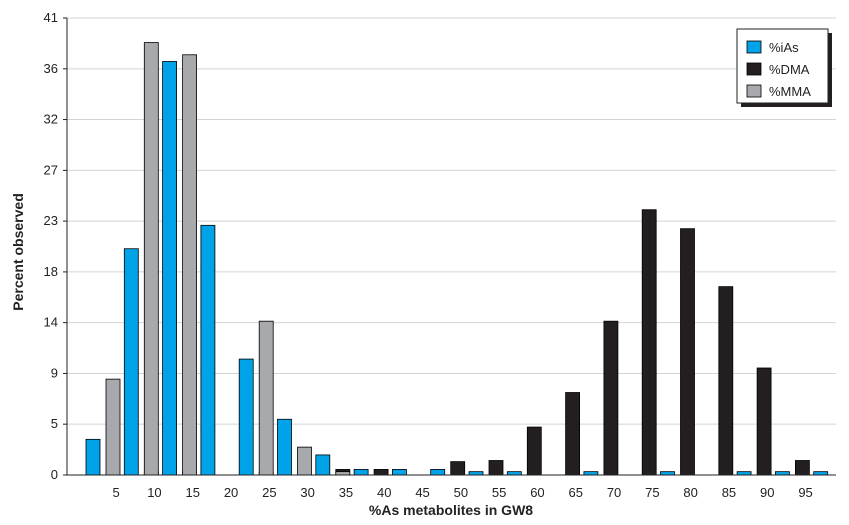 This screenshot has width=849, height=525. I want to click on legend: %iAs %DMA %MMA, so click(784, 67).